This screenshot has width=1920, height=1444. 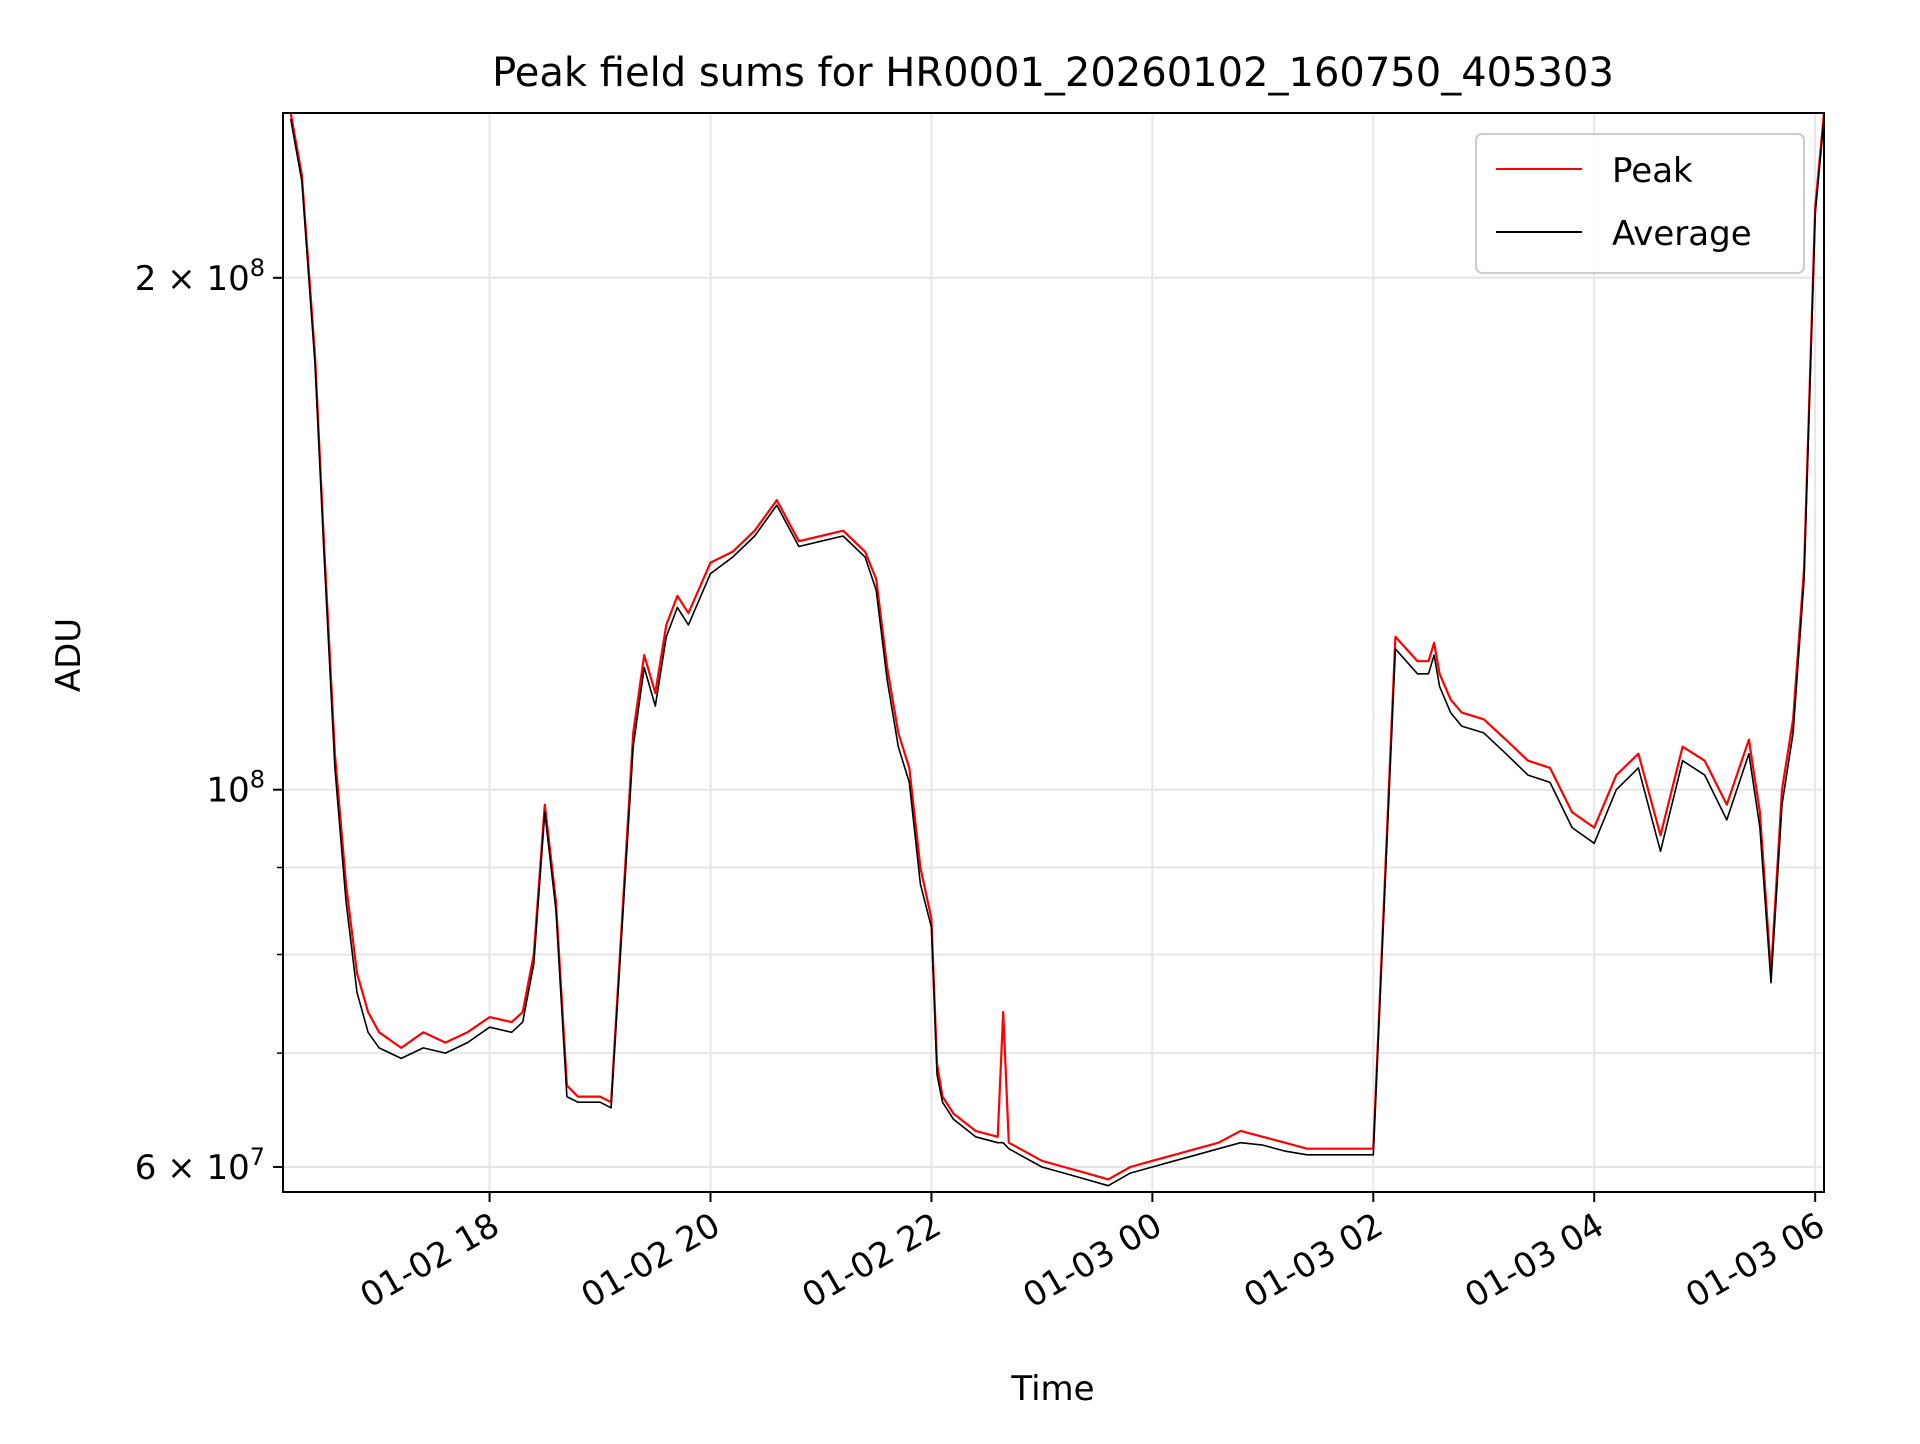 I want to click on x-axis-label: Time, so click(x=1052, y=1389).